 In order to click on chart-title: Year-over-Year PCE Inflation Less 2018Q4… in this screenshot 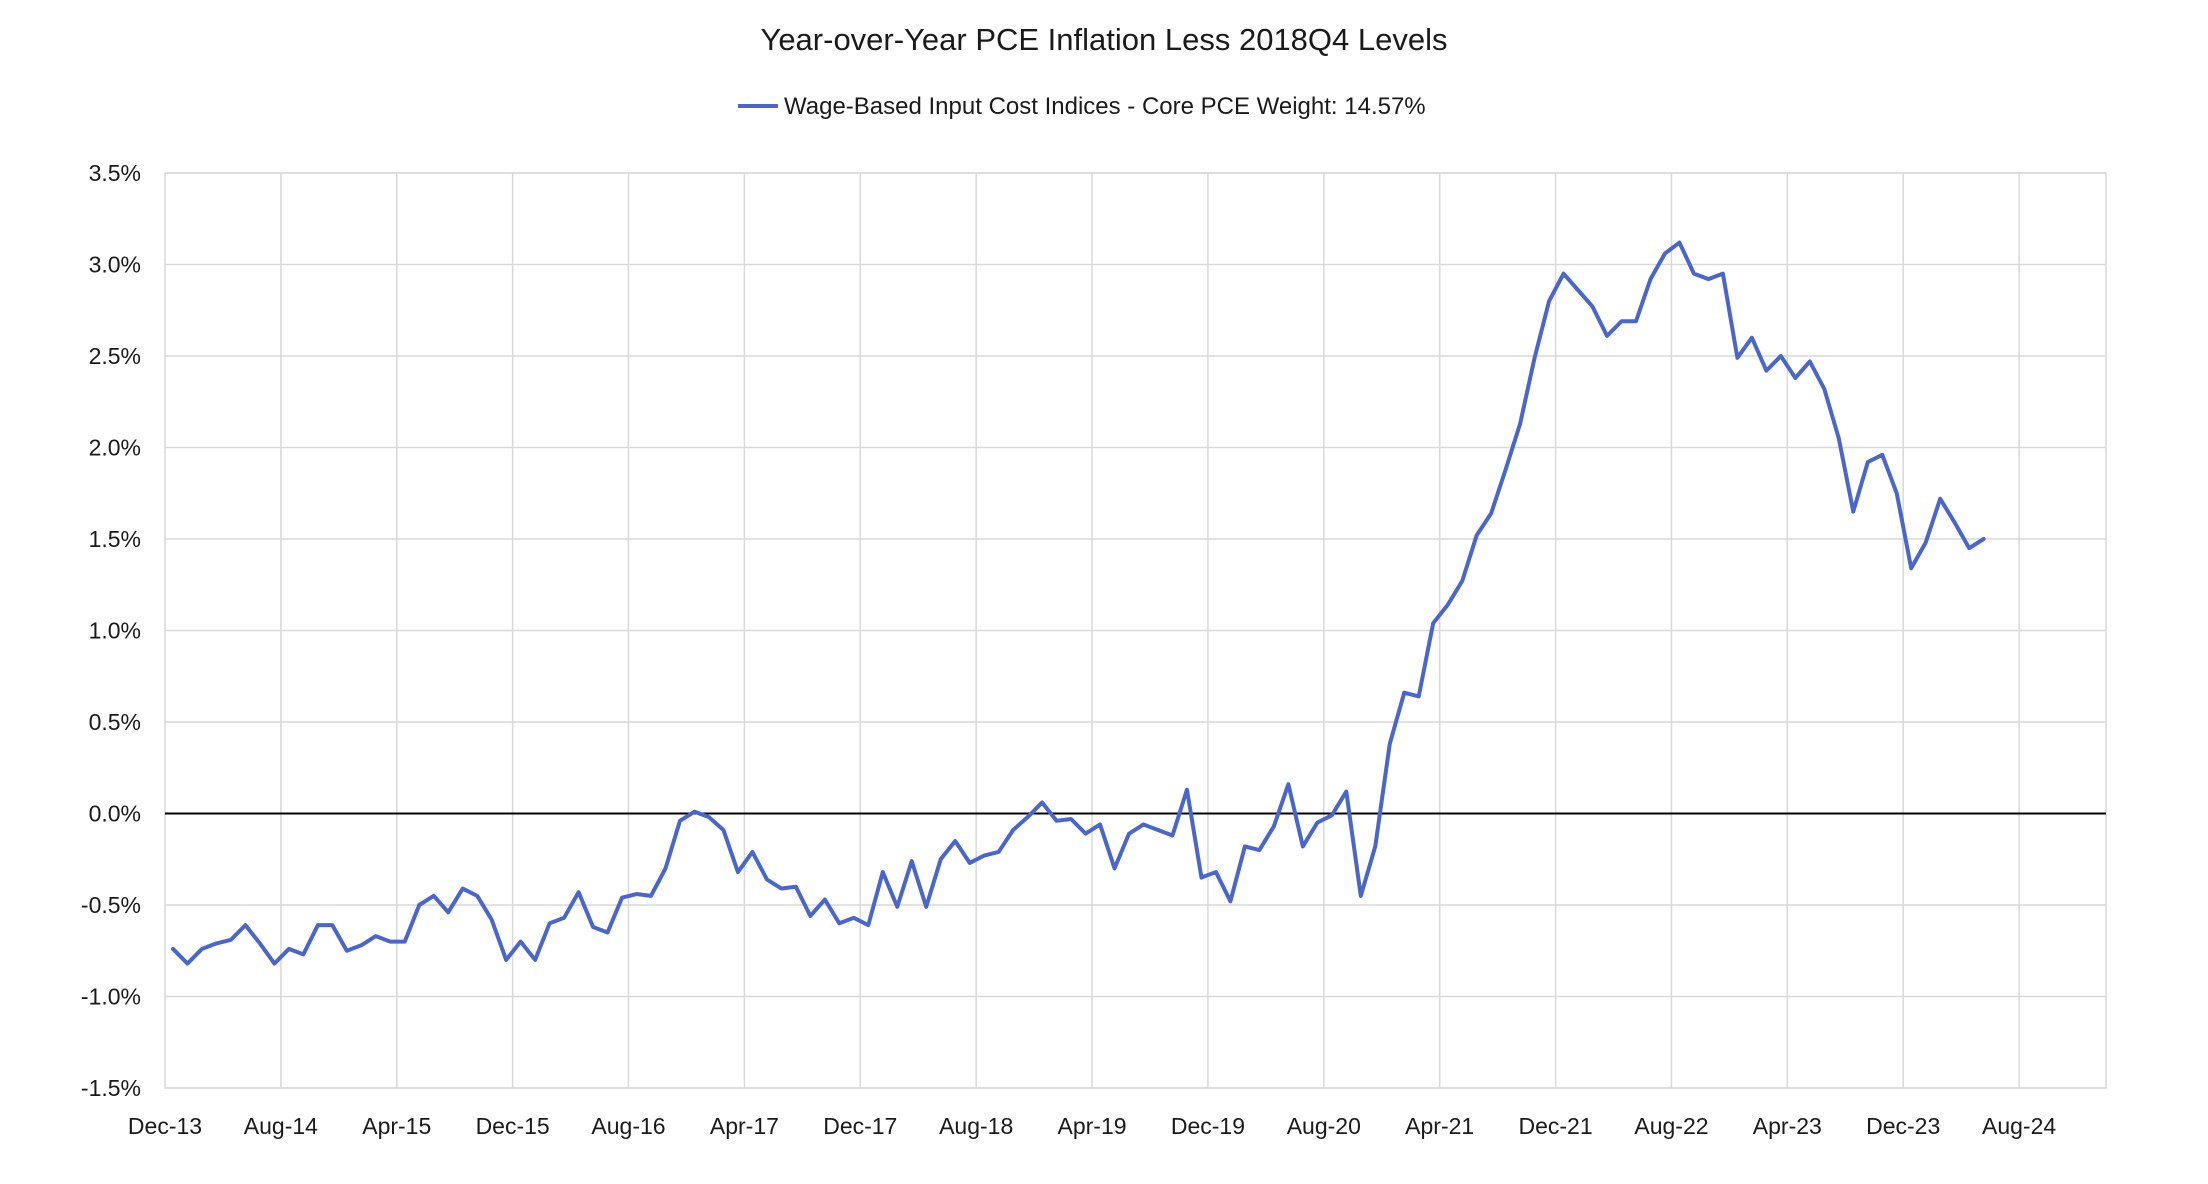, I will do `click(1103, 39)`.